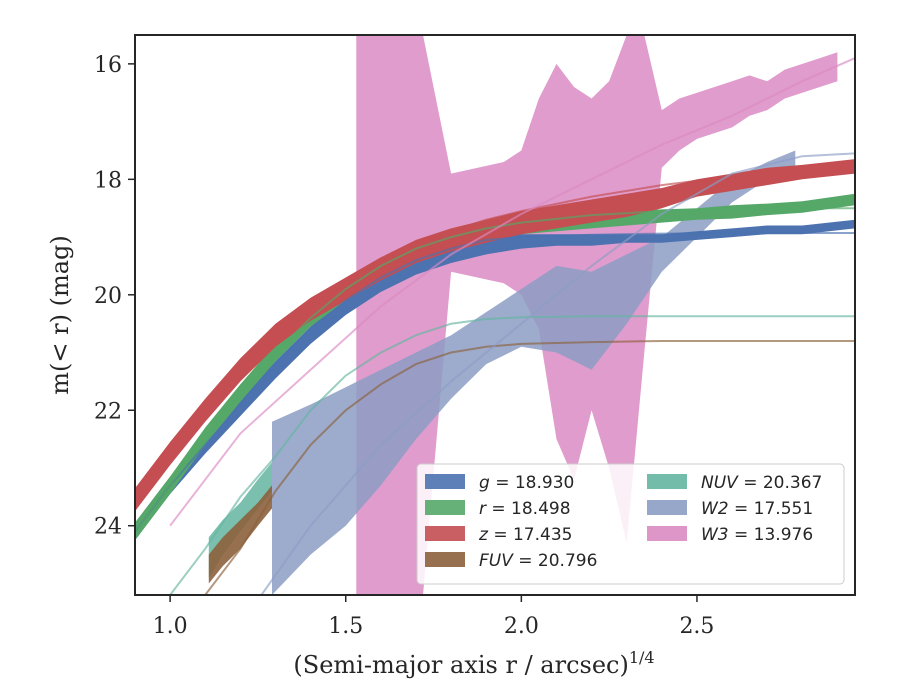  Describe the element at coordinates (345, 626) in the screenshot. I see `x-tick-label: 1.5` at that location.